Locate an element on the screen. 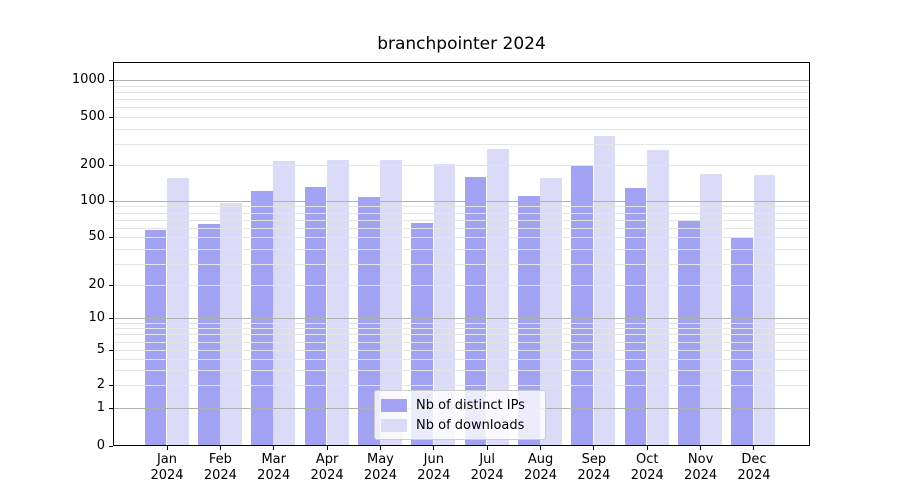  y-axis-tick-label: 500 is located at coordinates (92, 116).